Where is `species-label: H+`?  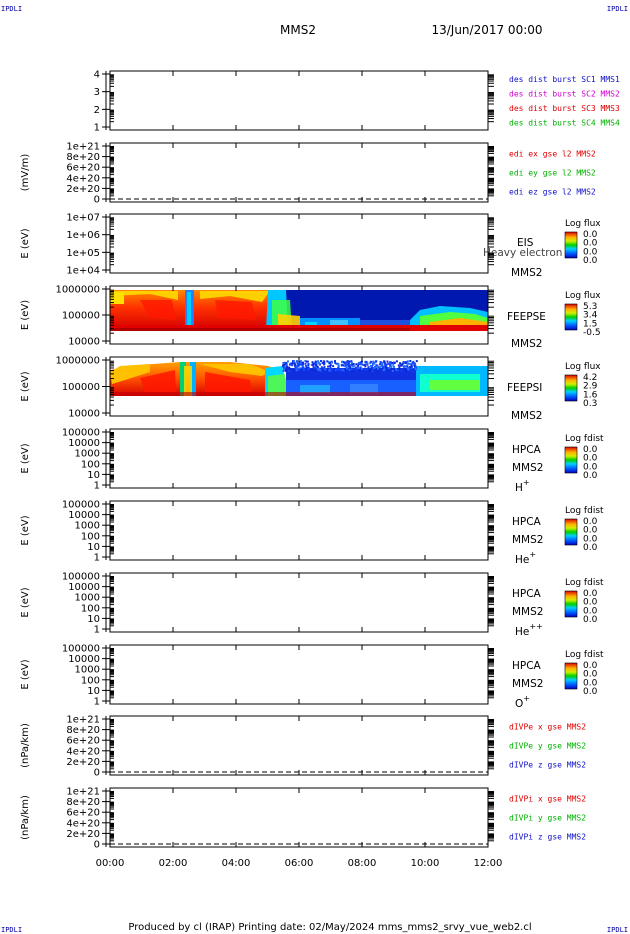 species-label: H+ is located at coordinates (522, 486).